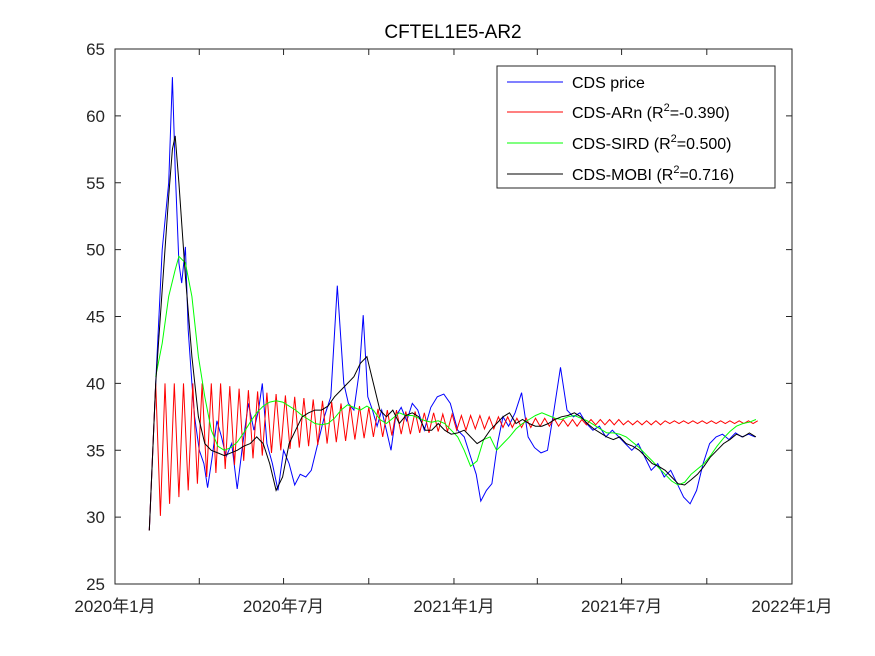 This screenshot has width=875, height=656. I want to click on y-tick-label-25: 25, so click(95, 584).